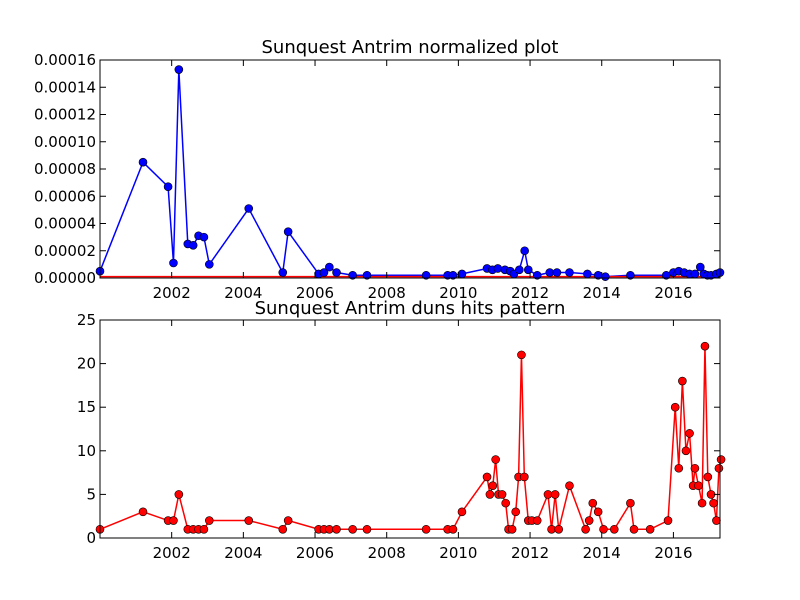 This screenshot has width=800, height=600. Describe the element at coordinates (86, 451) in the screenshot. I see `y-tick-label: 10` at that location.